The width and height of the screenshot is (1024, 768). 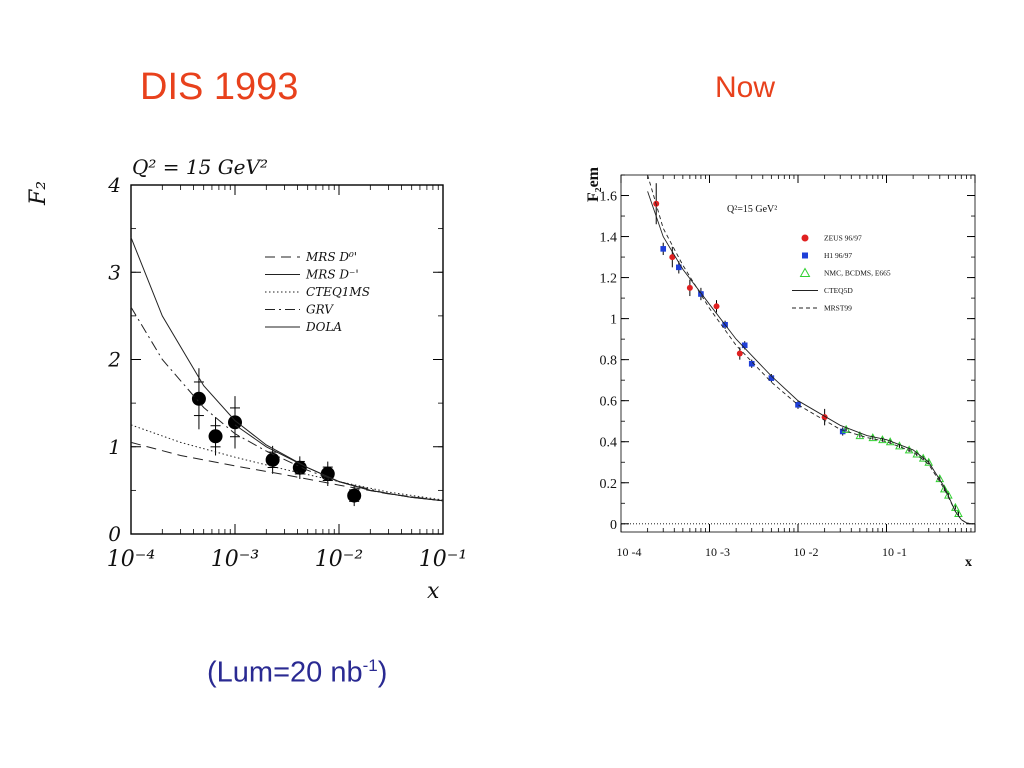 I want to click on chart2-legend-h1-96-97-marker, so click(x=805, y=255).